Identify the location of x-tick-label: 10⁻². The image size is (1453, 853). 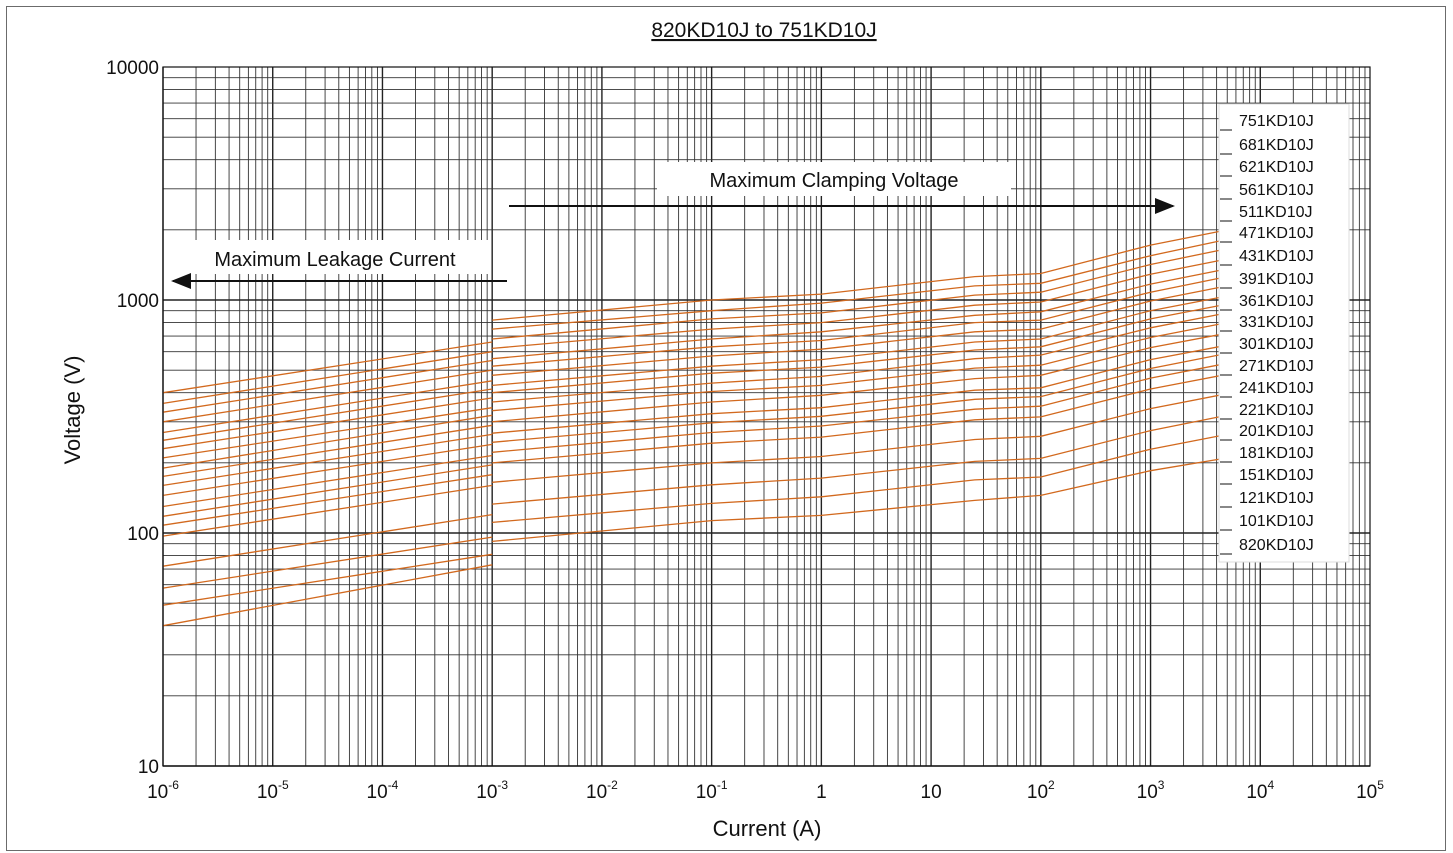
(602, 790).